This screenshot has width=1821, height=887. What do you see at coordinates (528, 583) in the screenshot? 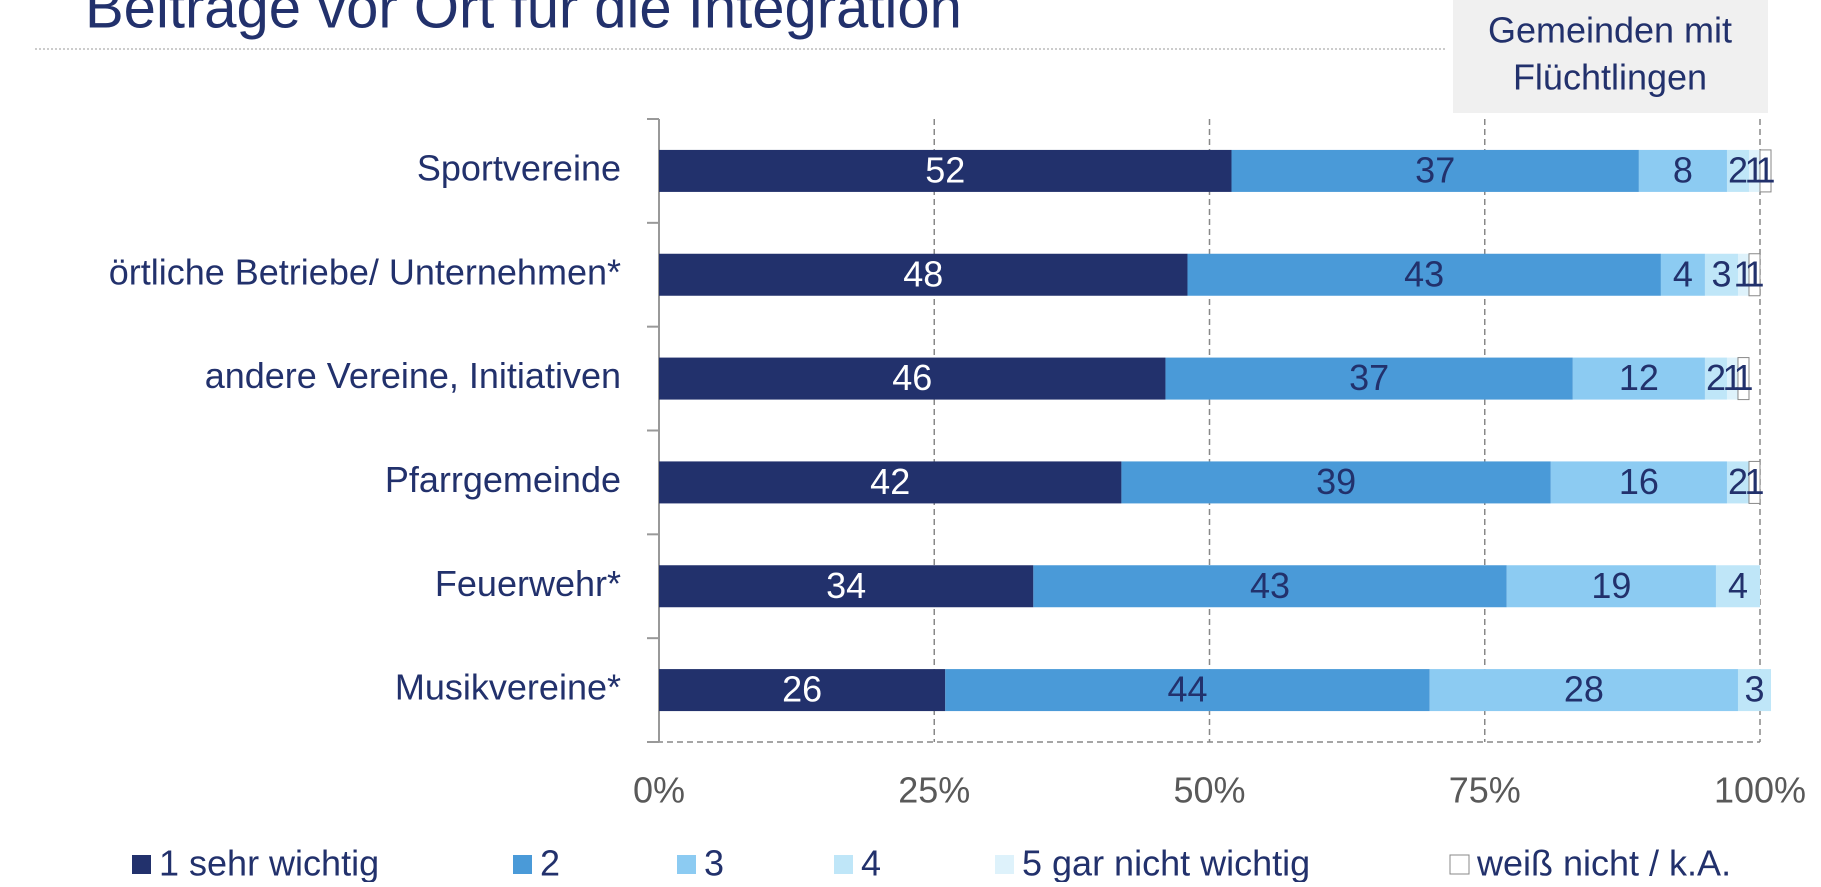
I see `y-tick-label: Feuerwehr*` at bounding box center [528, 583].